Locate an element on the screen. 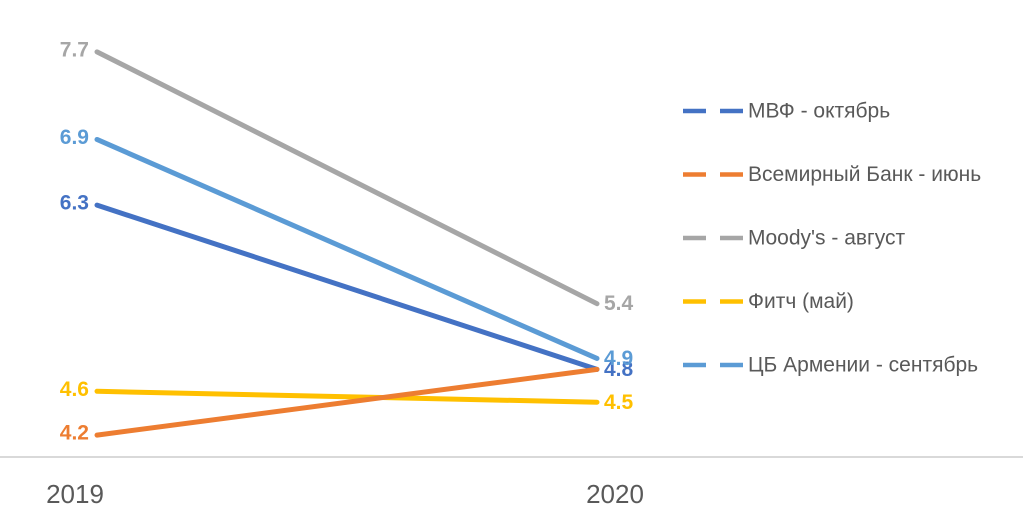 The height and width of the screenshot is (513, 1023). x-axis-label-2019: 2019 is located at coordinates (75, 494).